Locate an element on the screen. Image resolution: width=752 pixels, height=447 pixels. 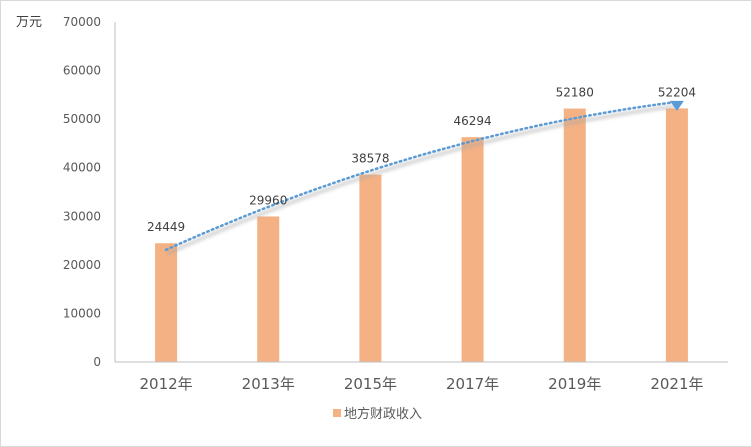
y-tick-label: 60000 is located at coordinates (82, 71).